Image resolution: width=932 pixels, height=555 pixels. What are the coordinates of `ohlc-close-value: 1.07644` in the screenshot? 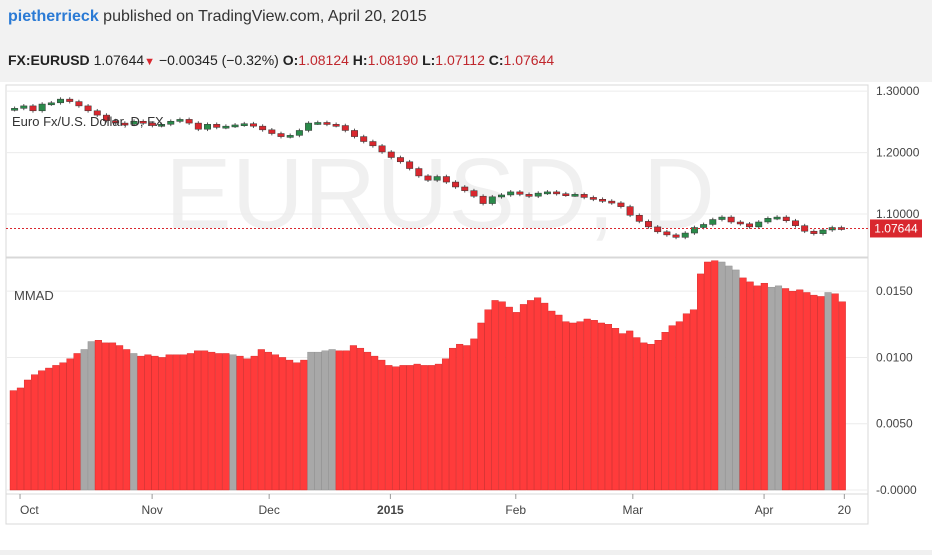 It's located at (529, 60).